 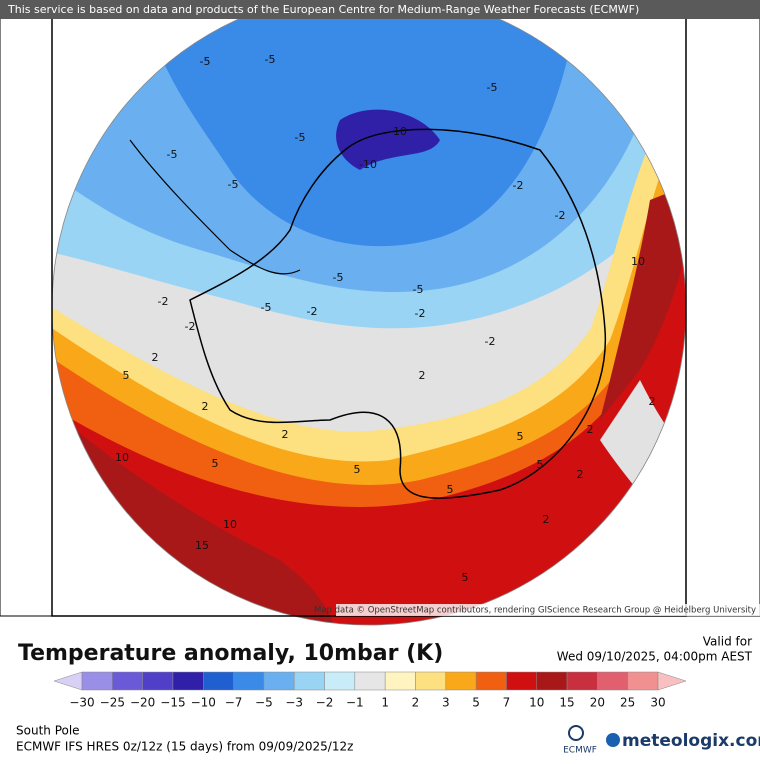 What do you see at coordinates (81, 703) in the screenshot?
I see `colorbar-label: −30` at bounding box center [81, 703].